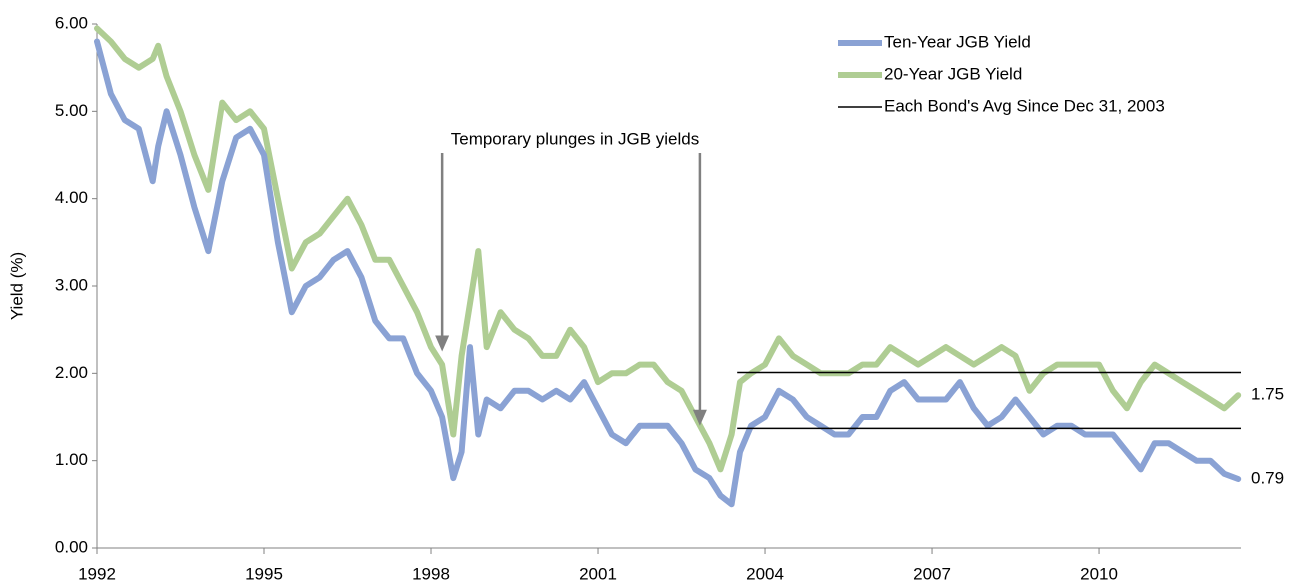  What do you see at coordinates (1267, 477) in the screenshot?
I see `end-label: 0.79` at bounding box center [1267, 477].